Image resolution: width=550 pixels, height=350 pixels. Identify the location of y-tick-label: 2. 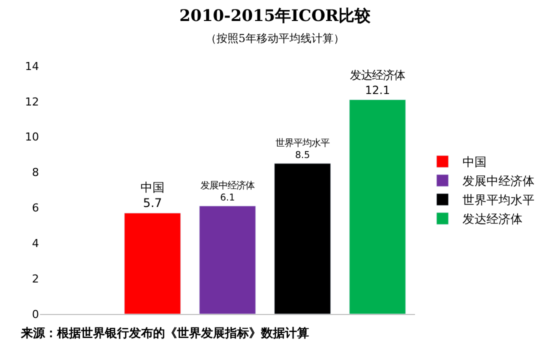
(35, 279).